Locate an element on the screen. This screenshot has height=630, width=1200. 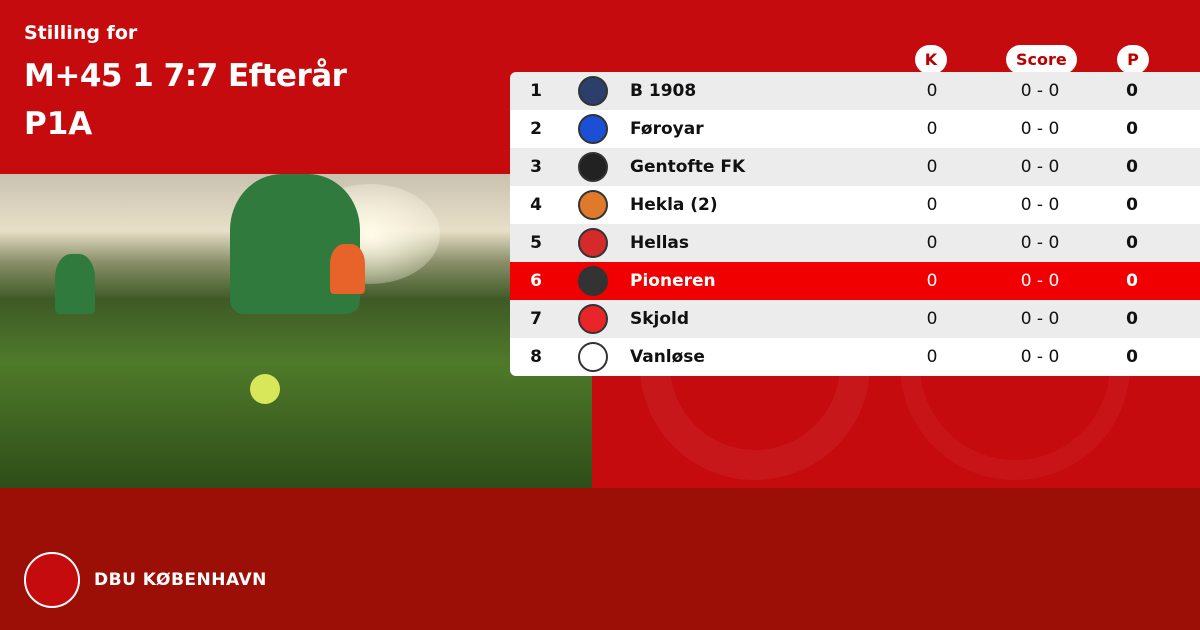
position-cell: 6 is located at coordinates (536, 281).